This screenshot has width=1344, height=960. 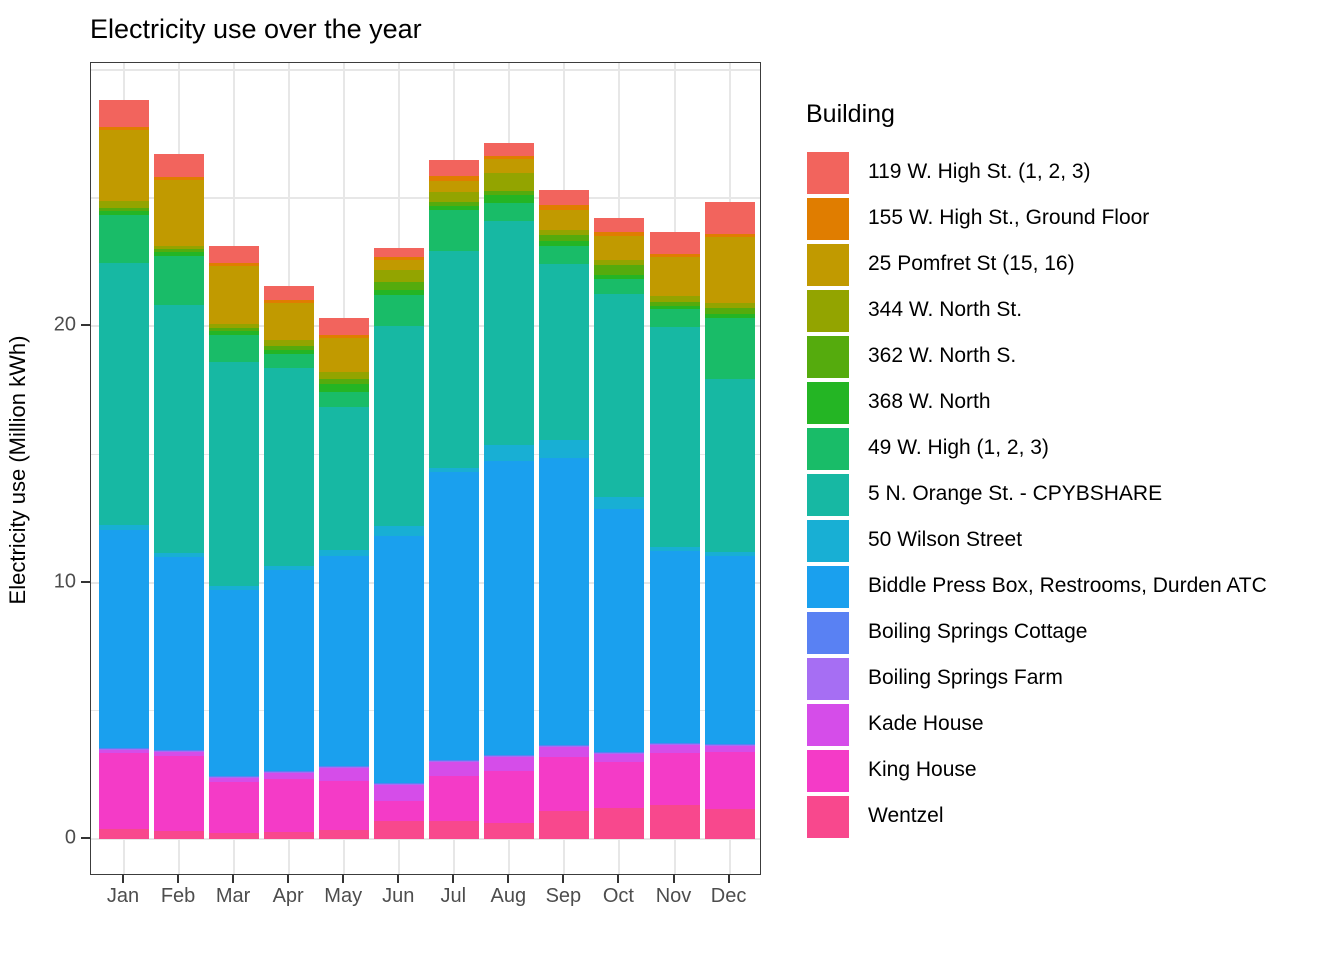 What do you see at coordinates (288, 896) in the screenshot?
I see `x-tick-label: Apr` at bounding box center [288, 896].